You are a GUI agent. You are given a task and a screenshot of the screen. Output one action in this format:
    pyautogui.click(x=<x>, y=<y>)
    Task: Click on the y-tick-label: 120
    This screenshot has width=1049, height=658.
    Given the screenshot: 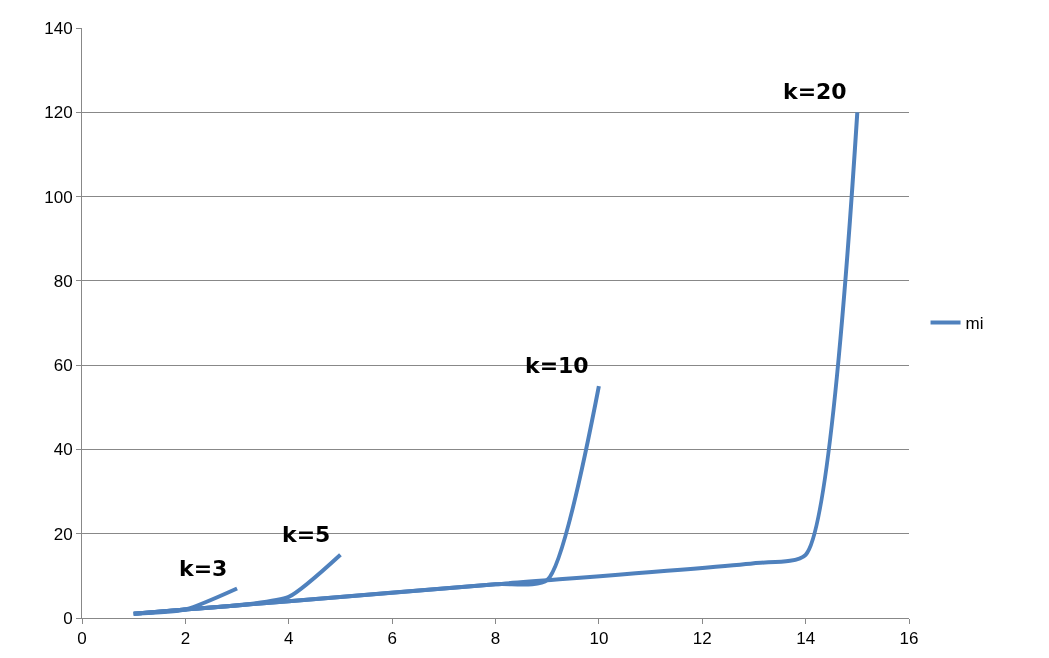 What is the action you would take?
    pyautogui.click(x=58, y=113)
    